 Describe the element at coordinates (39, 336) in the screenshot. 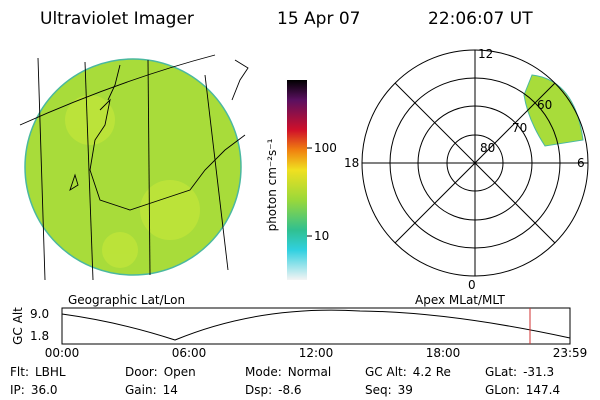

I see `alt-tick-label: 1.8` at that location.